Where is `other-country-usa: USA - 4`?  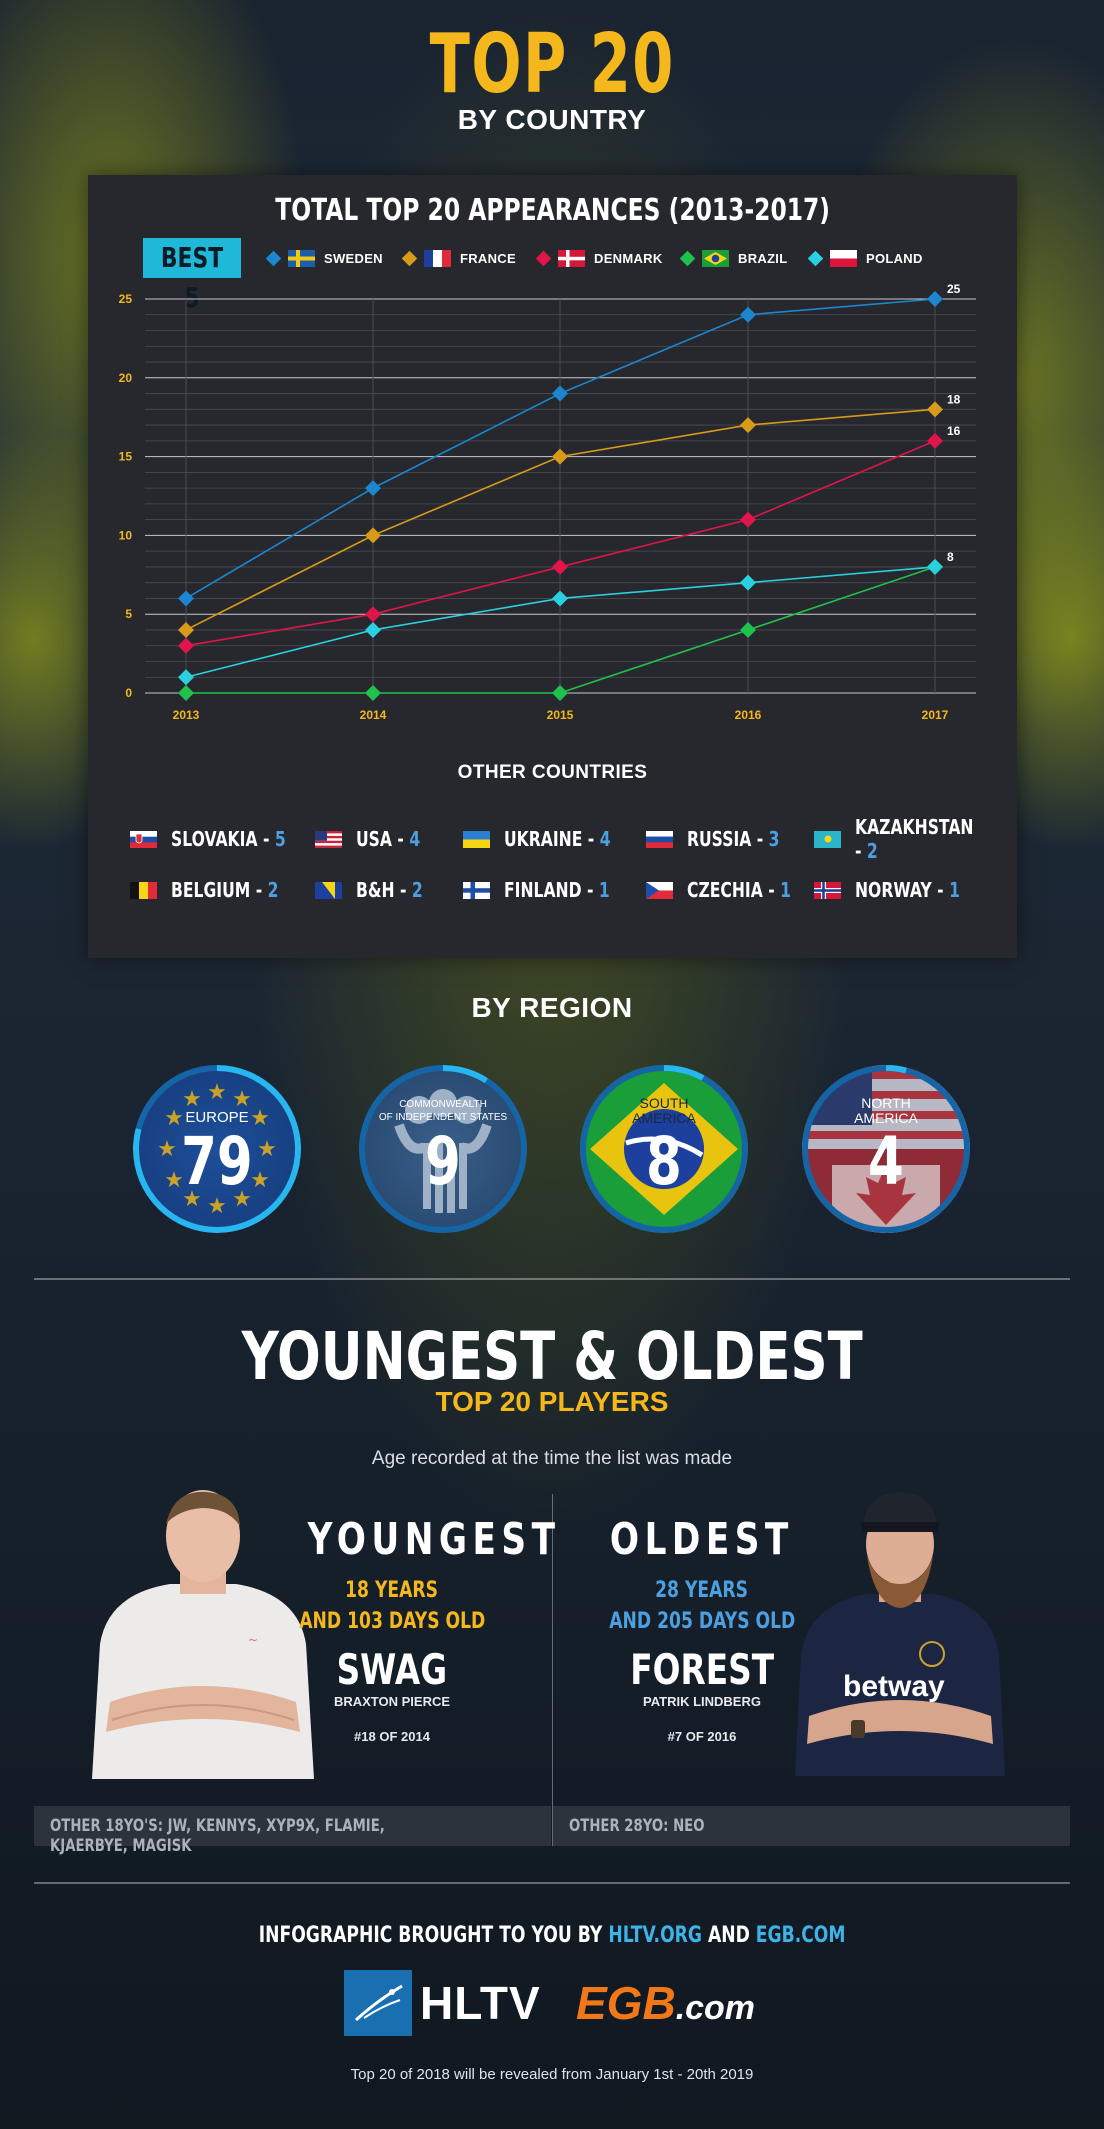
other-country-usa: USA - 4 is located at coordinates (376, 838).